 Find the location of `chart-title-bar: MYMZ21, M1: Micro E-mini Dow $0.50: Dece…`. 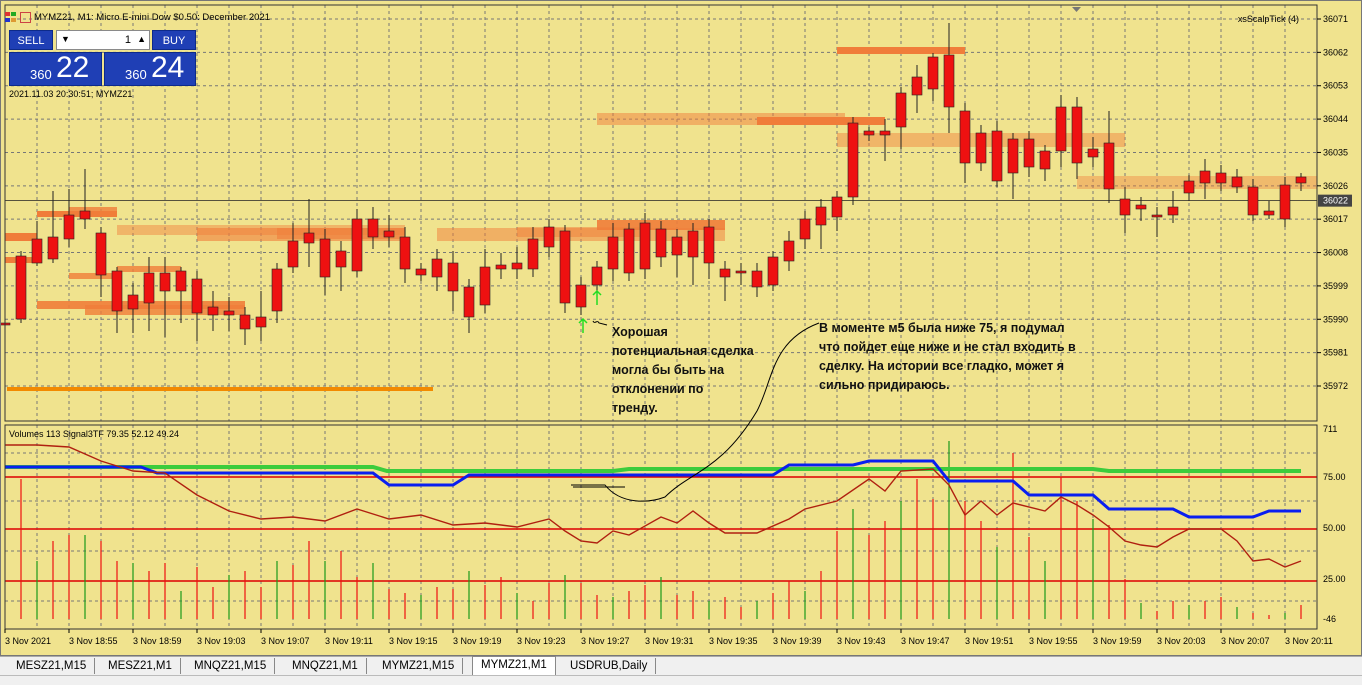

chart-title-bar: MYMZ21, M1: Micro E-mini Dow $0.50: Dece… is located at coordinates (137, 17).